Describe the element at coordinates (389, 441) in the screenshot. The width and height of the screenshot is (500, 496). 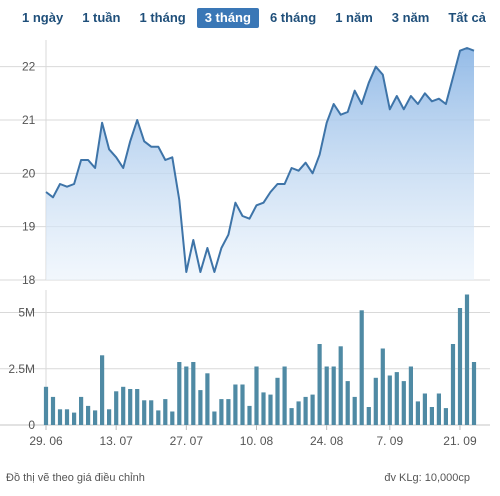
I see `x-tick-label: 7. 09` at that location.